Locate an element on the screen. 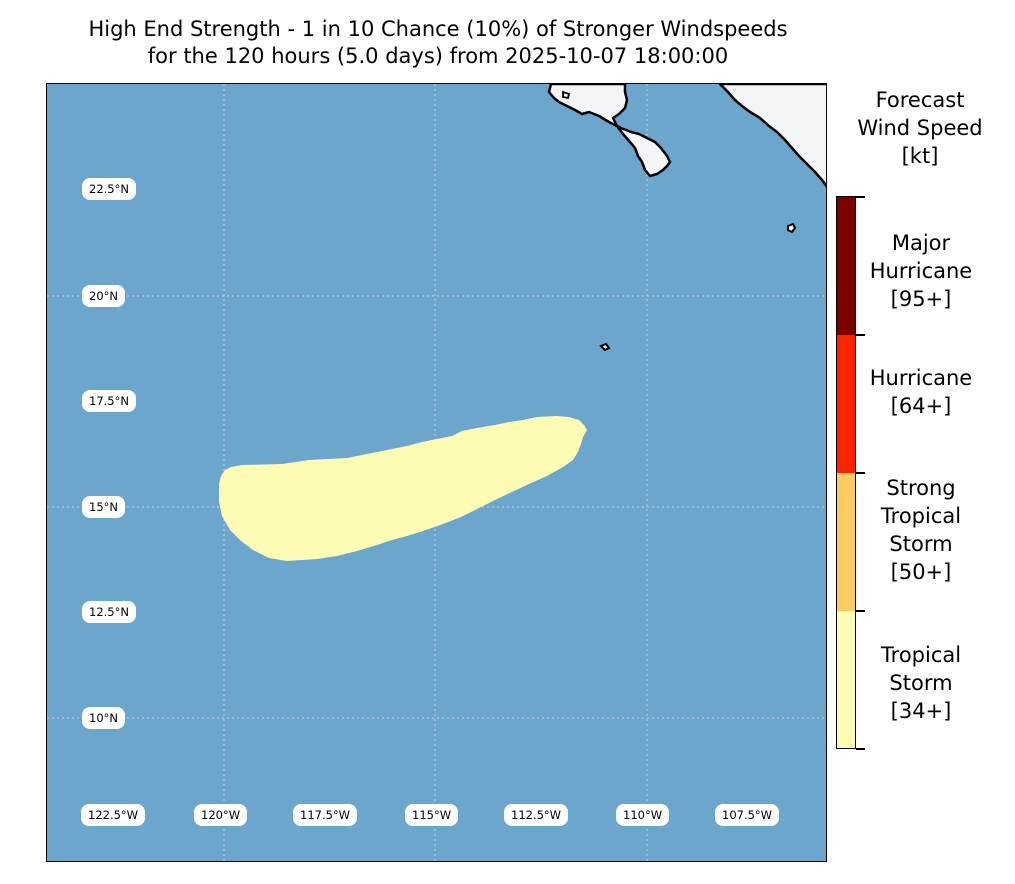 The width and height of the screenshot is (1015, 884). lon-label-120: 120°W is located at coordinates (221, 815).